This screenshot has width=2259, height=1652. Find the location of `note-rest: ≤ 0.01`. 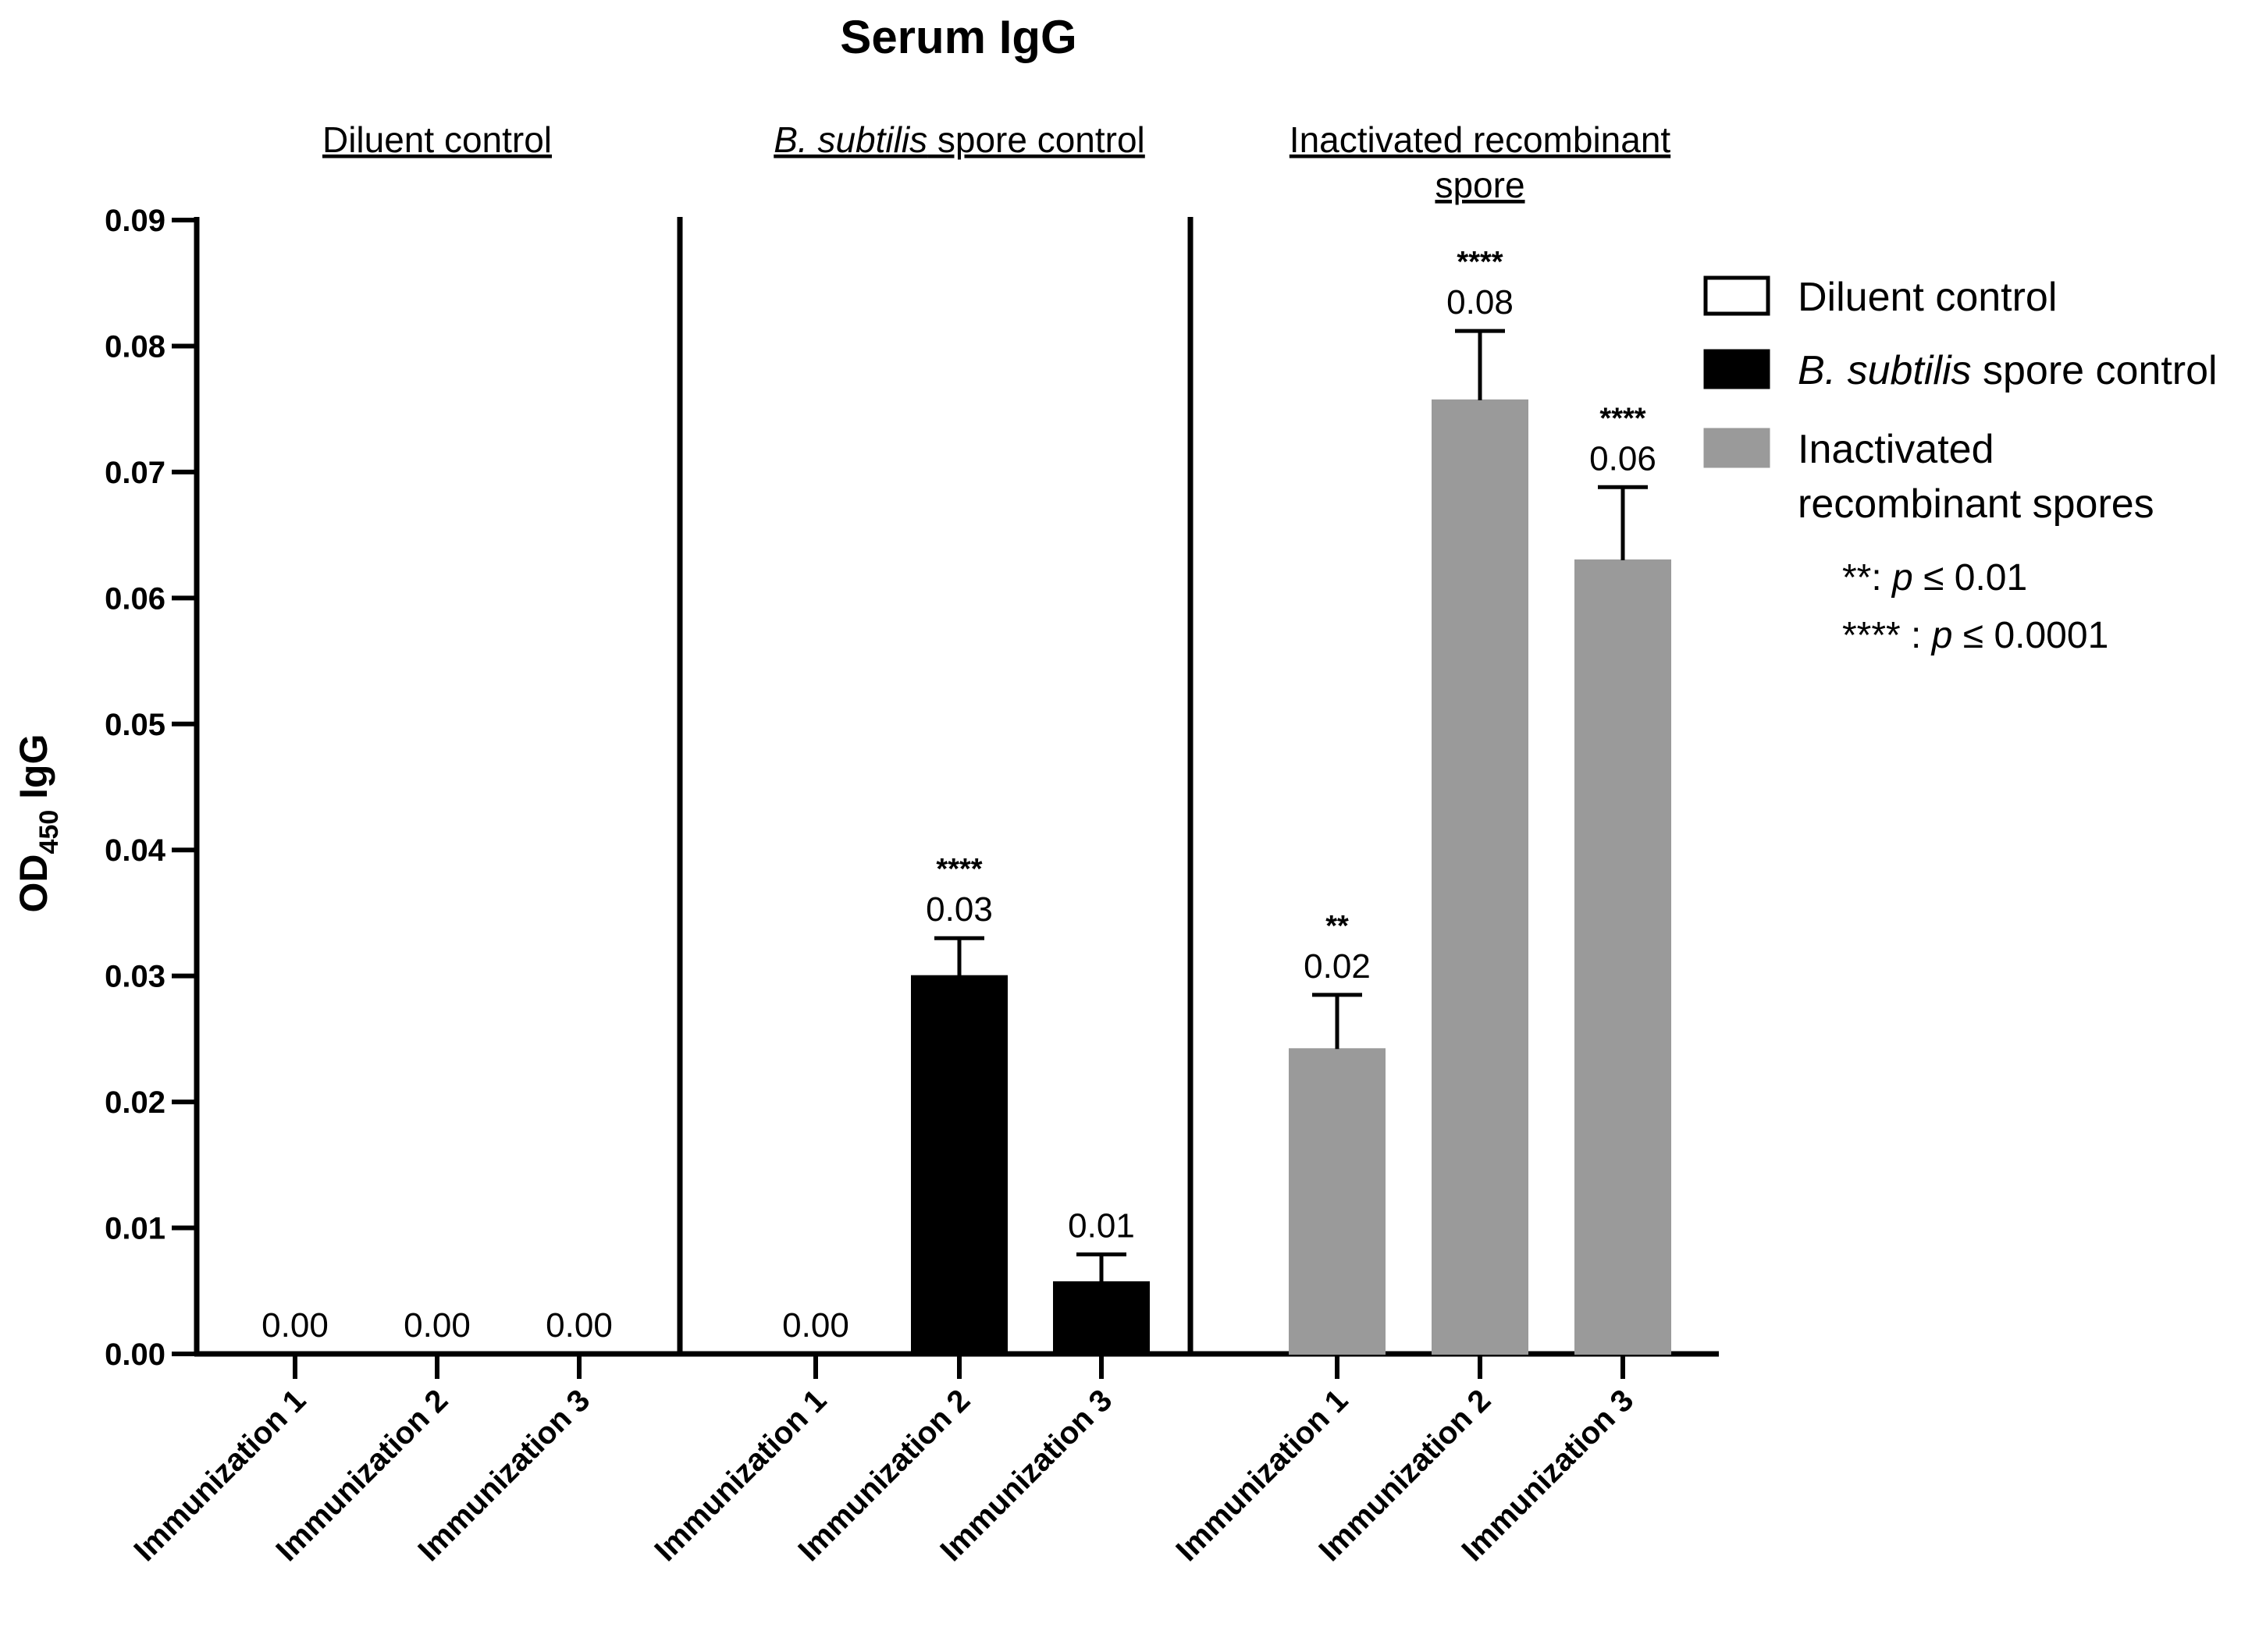

note-rest: ≤ 0.01 is located at coordinates (1970, 578).